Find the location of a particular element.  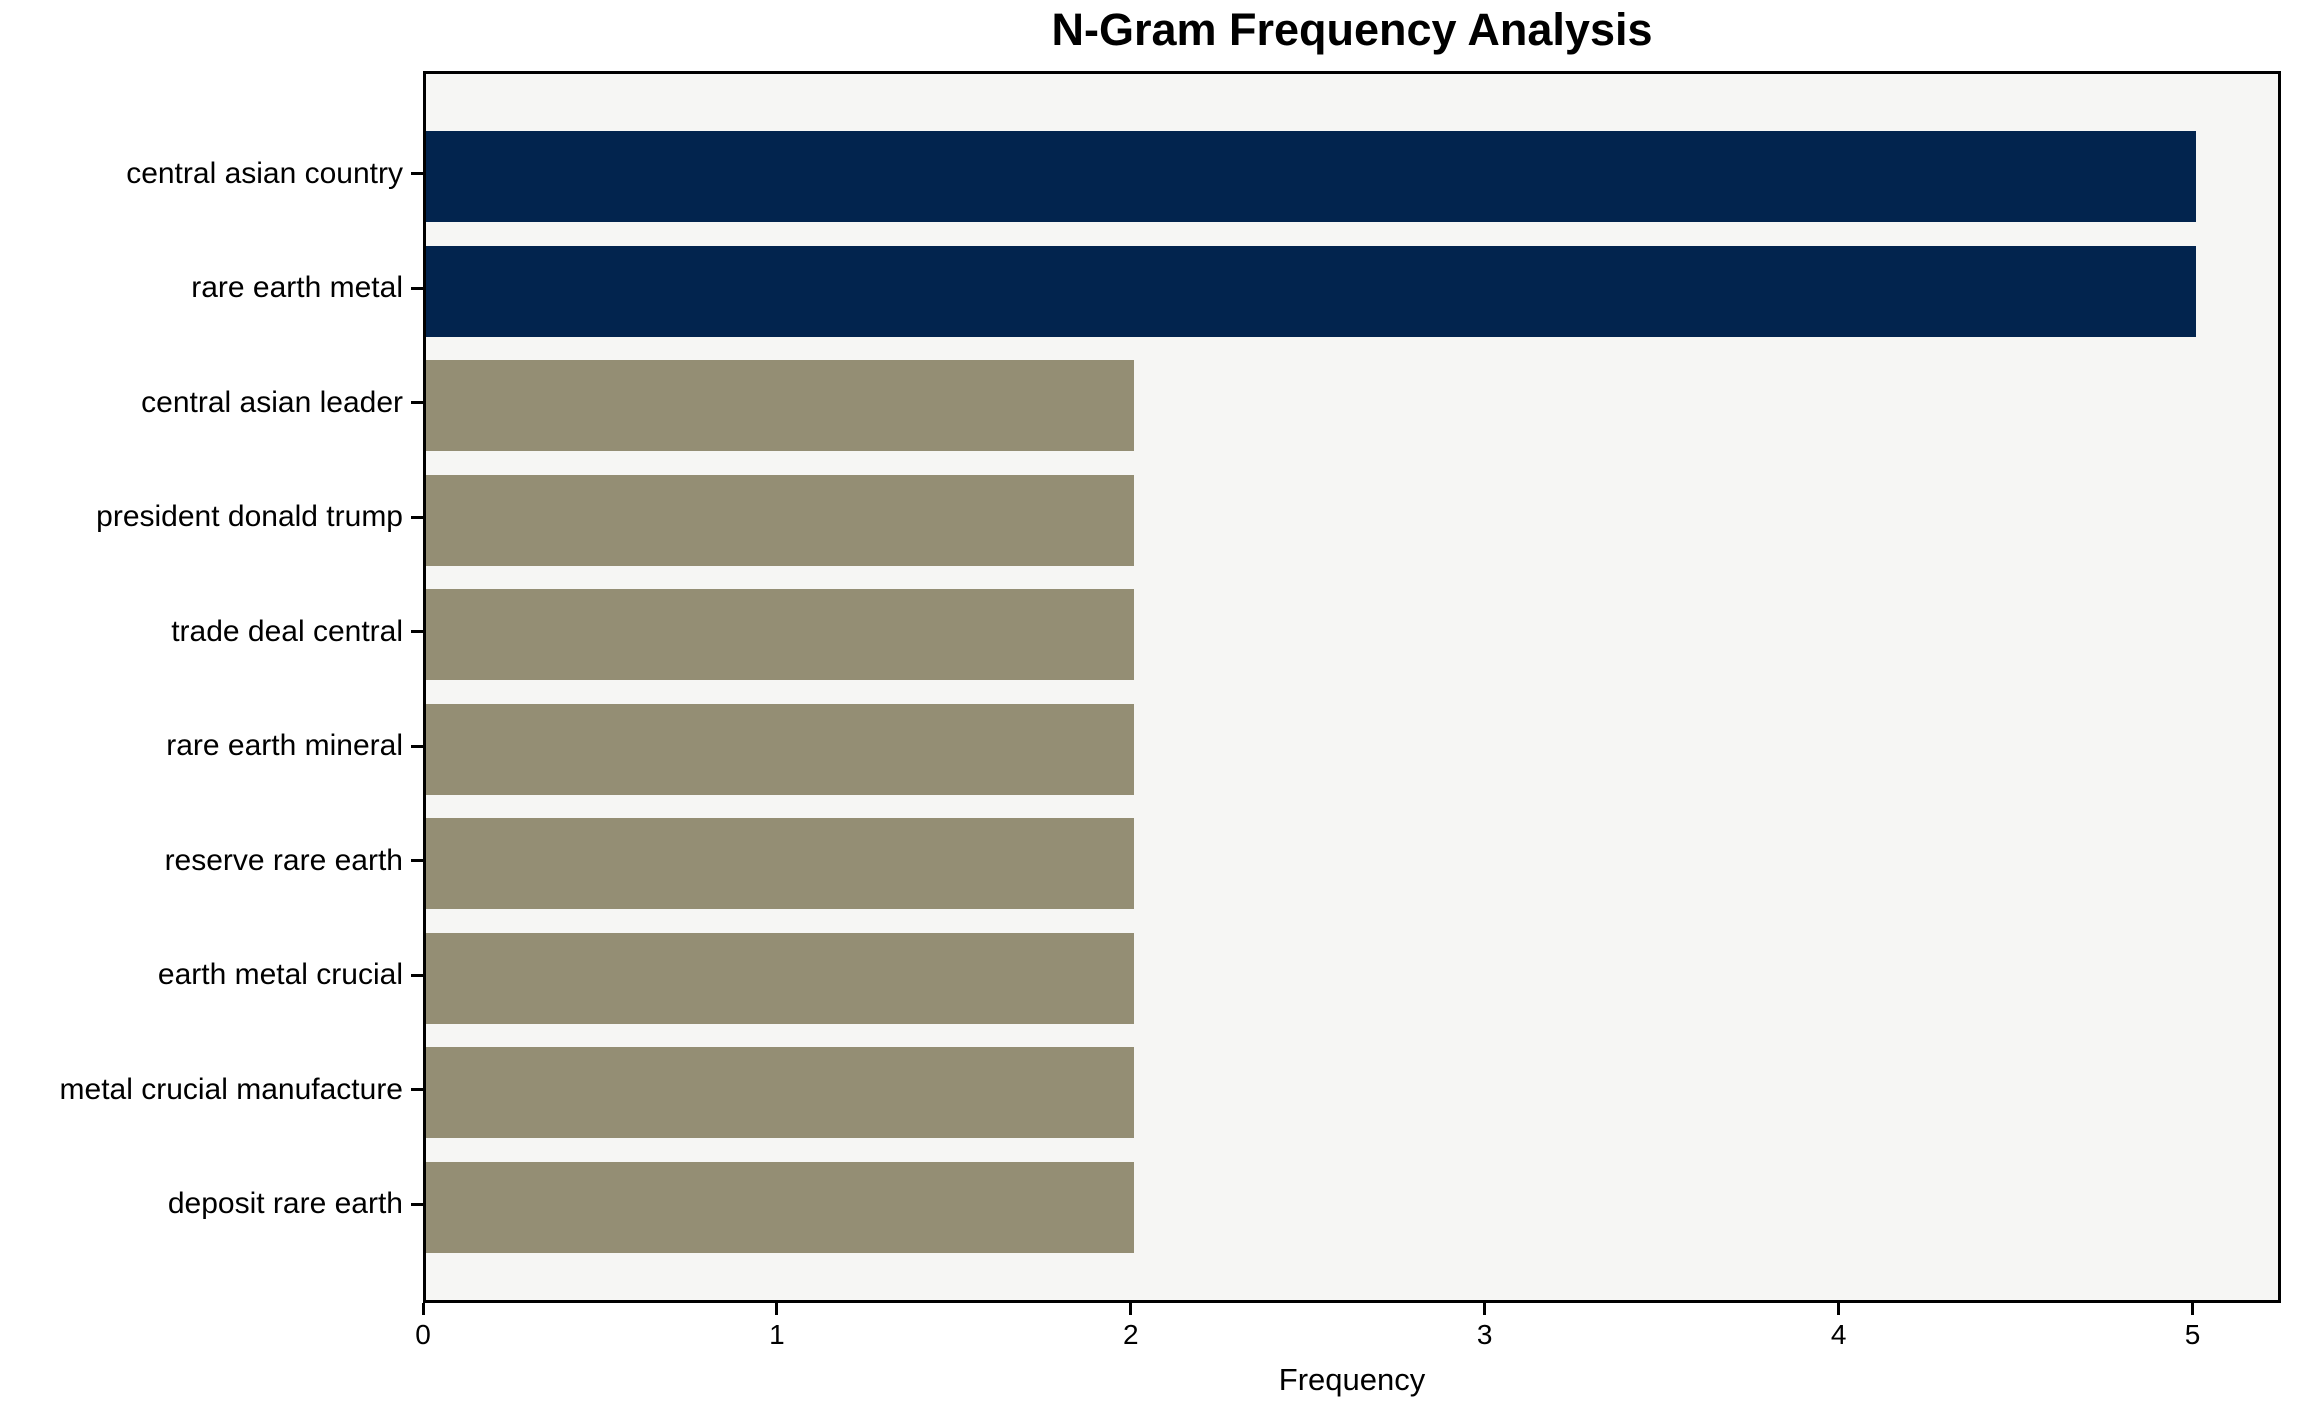

y-tick-label: trade deal central is located at coordinates (287, 631).